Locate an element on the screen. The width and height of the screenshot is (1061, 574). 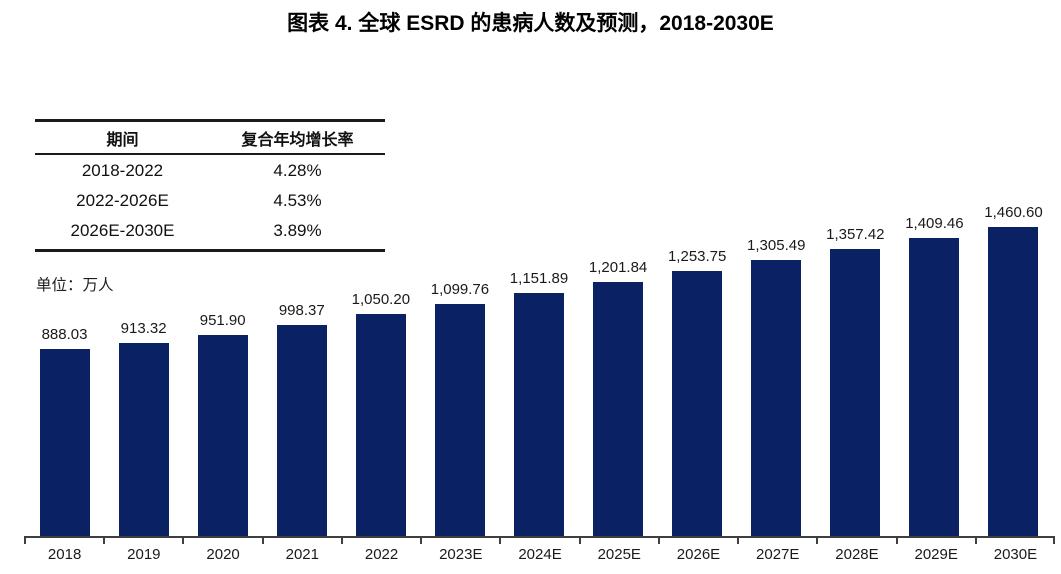
bar-2023E is located at coordinates (459, 420).